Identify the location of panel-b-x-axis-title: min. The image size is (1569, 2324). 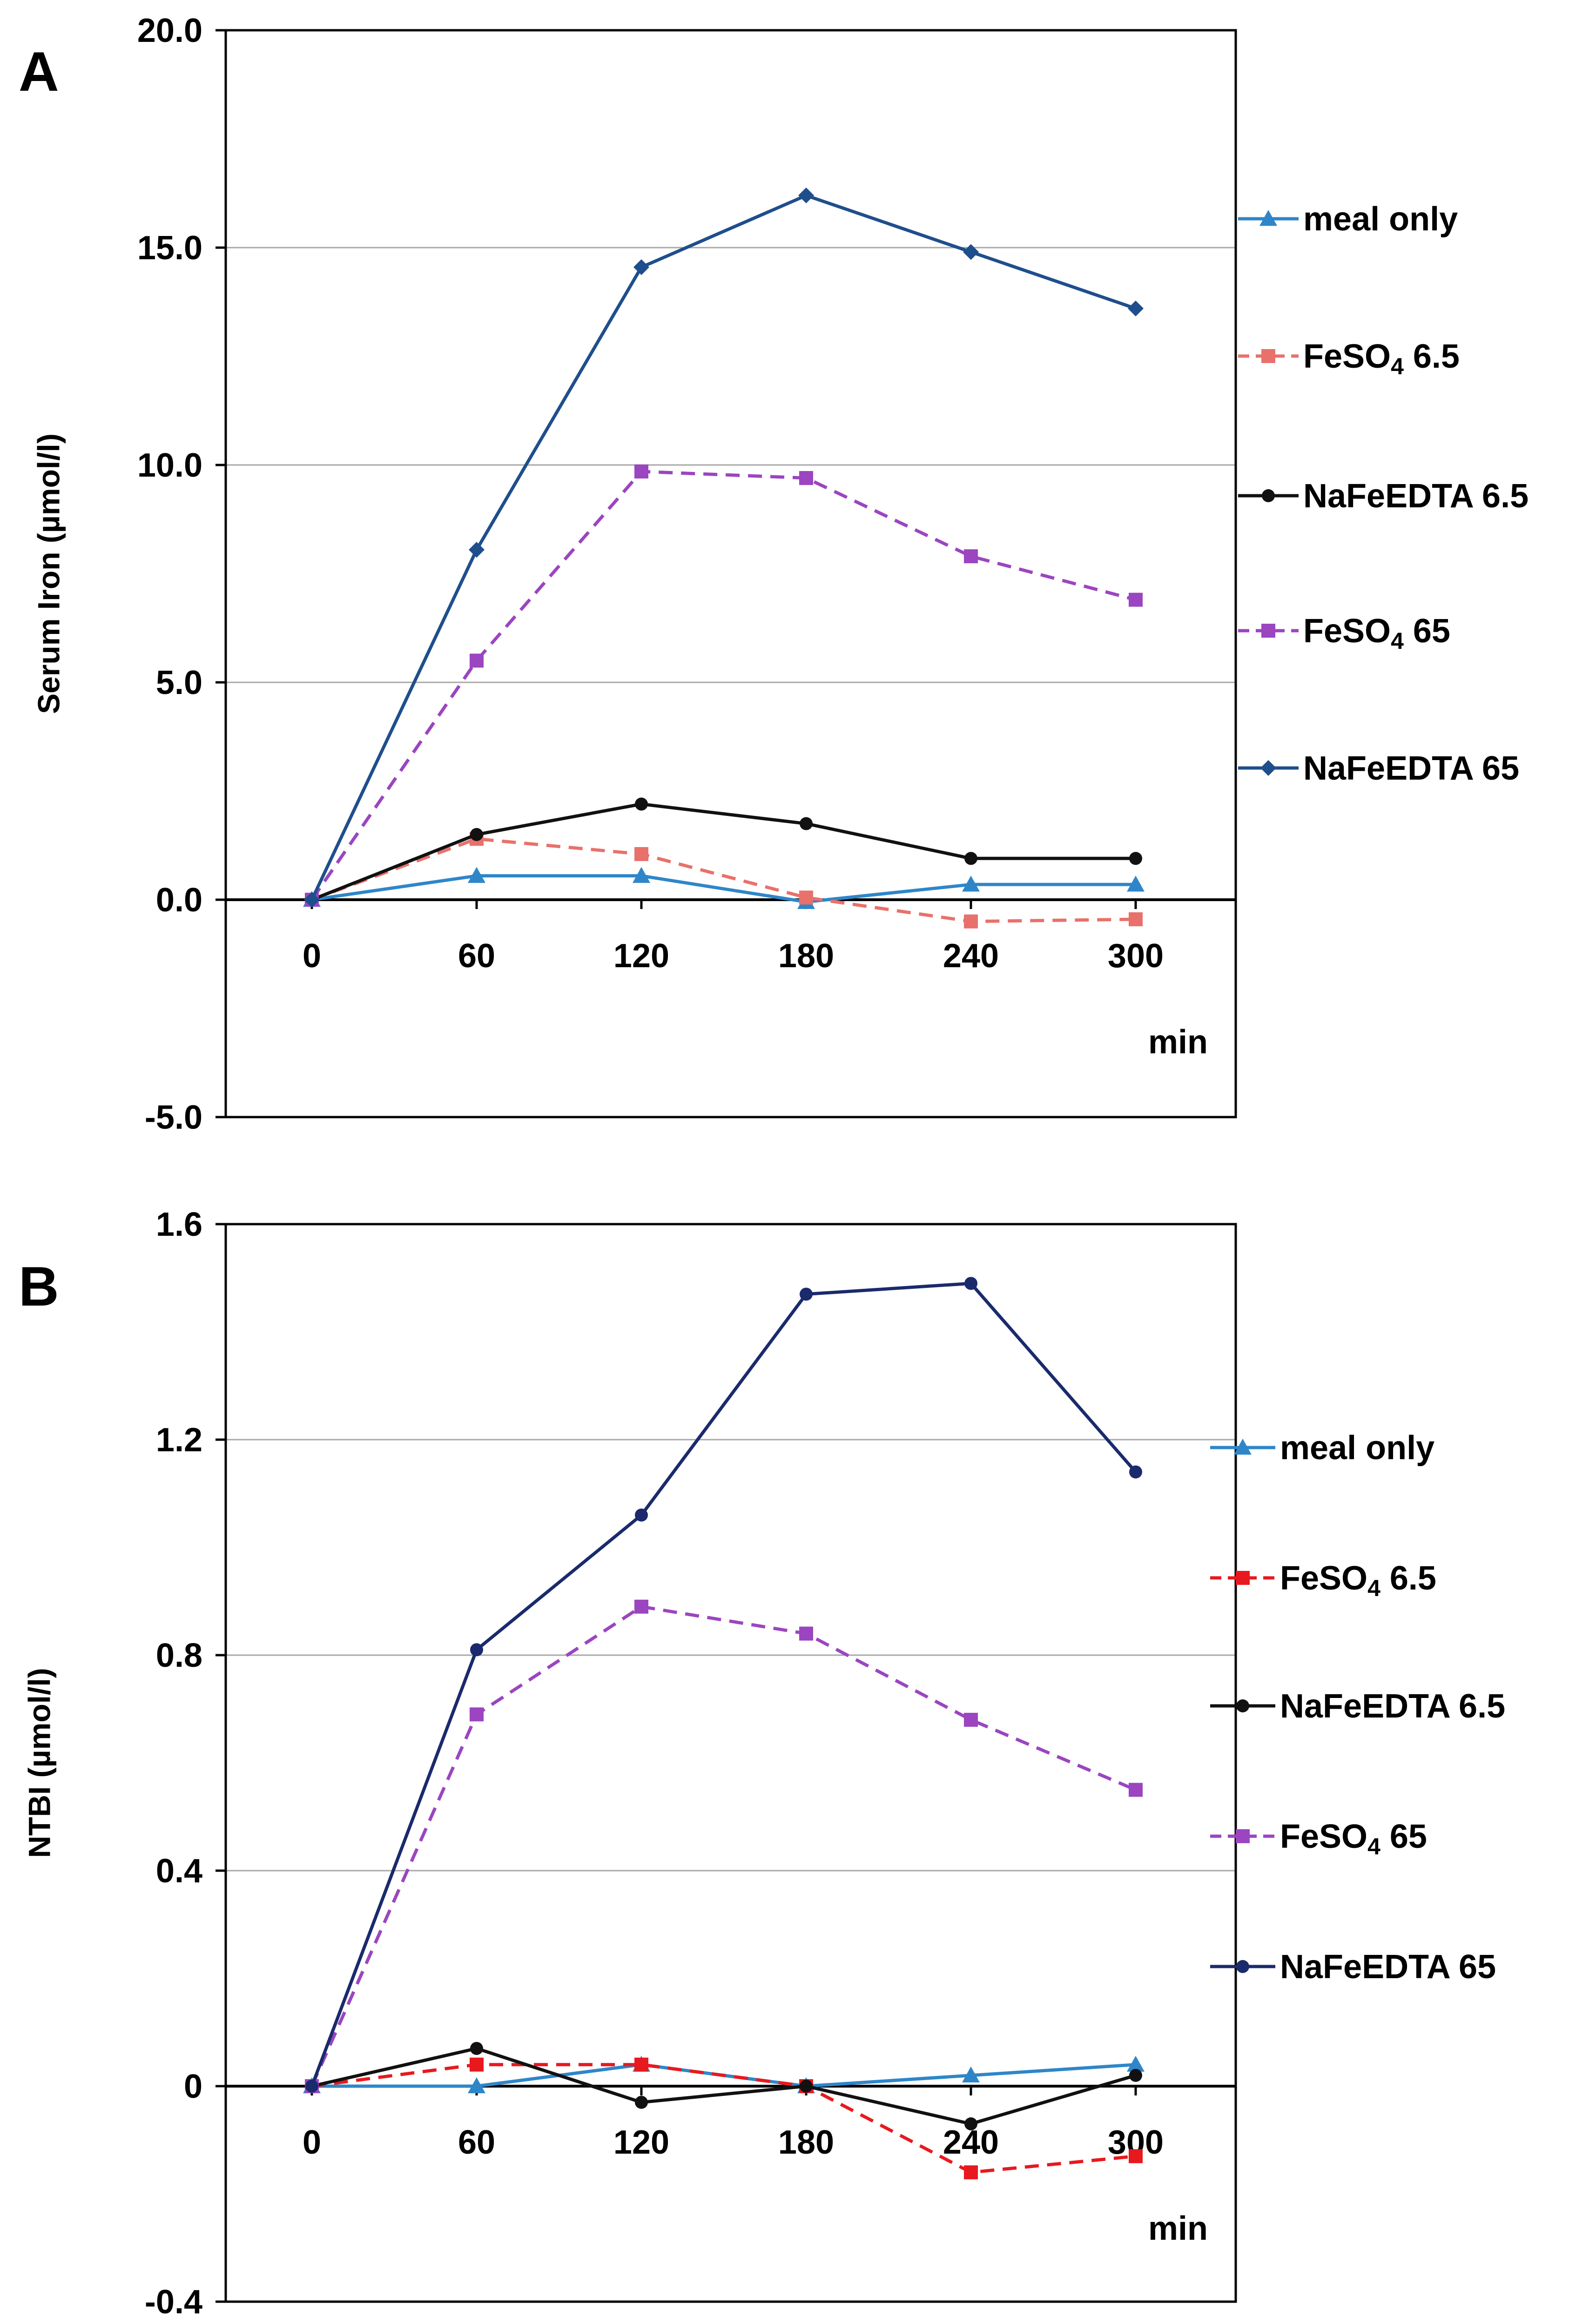
(1178, 2228).